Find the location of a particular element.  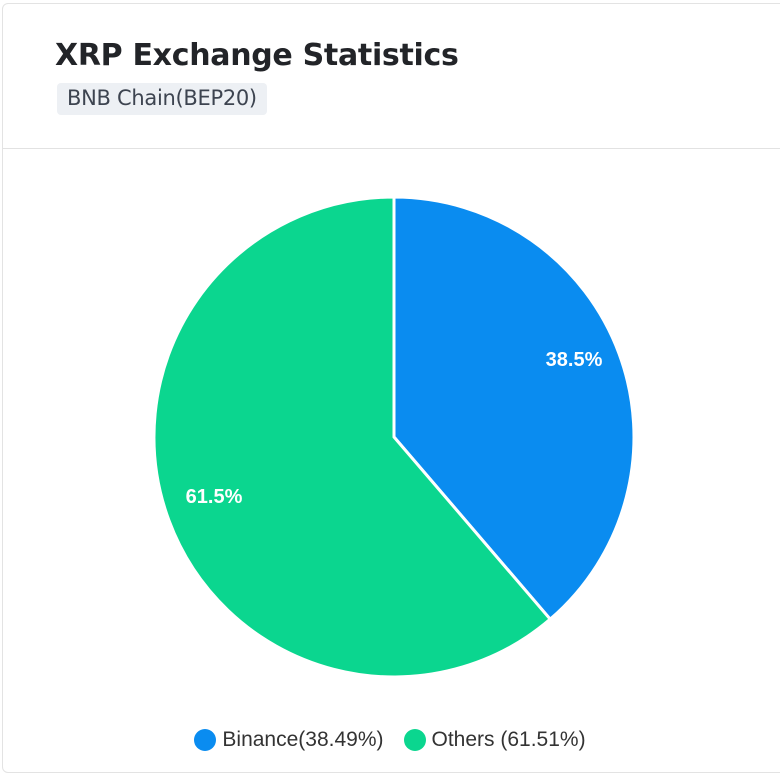

legend-item-others: Others (61.51%) is located at coordinates (494, 740).